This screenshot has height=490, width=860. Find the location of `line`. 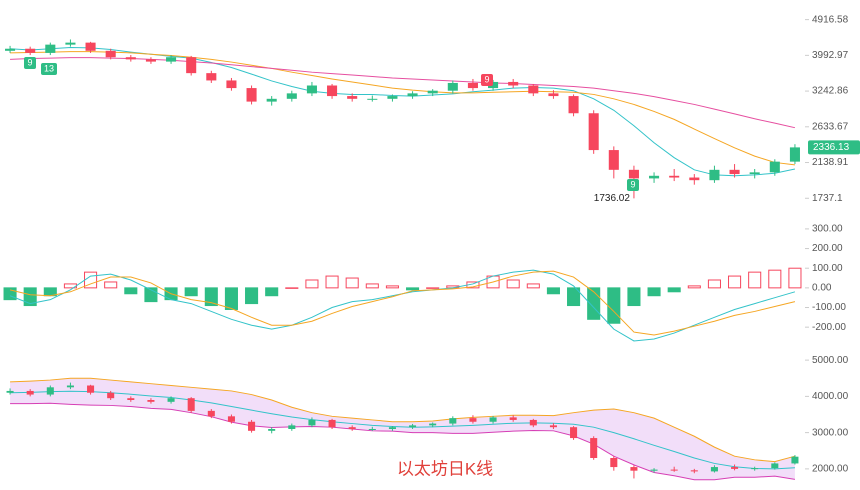

line is located at coordinates (402, 430).